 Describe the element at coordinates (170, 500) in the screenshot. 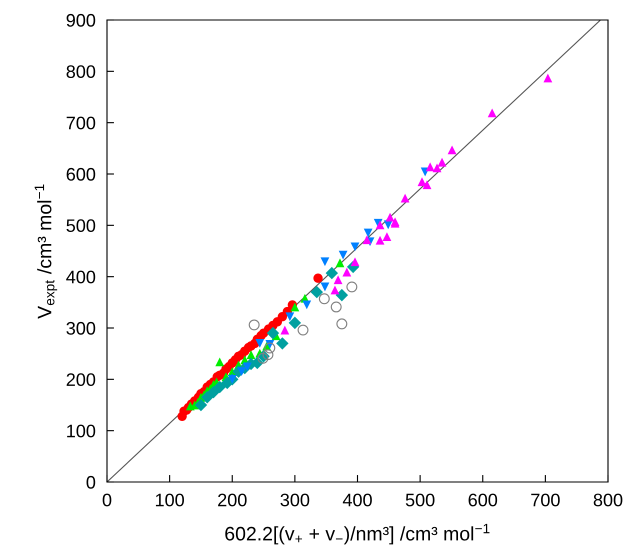

I see `x-tick-label: 100` at that location.